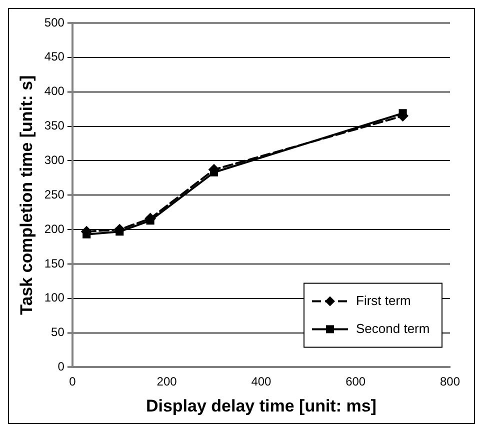 The height and width of the screenshot is (432, 483). Describe the element at coordinates (54, 57) in the screenshot. I see `y-tick-label: 450` at that location.